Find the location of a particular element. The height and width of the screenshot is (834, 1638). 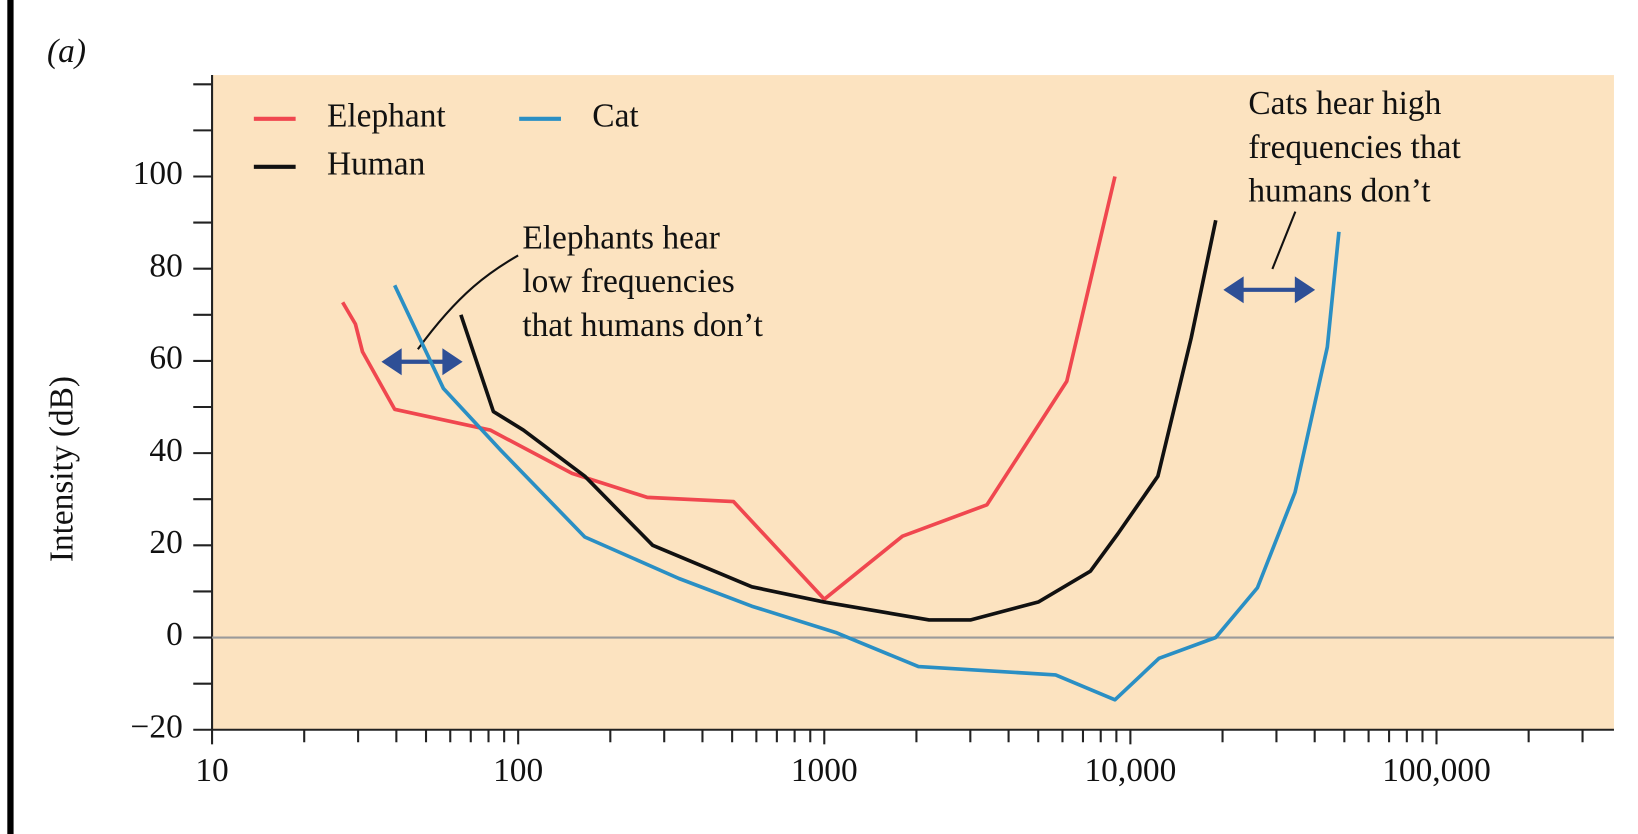

legend-label: Human is located at coordinates (376, 163).